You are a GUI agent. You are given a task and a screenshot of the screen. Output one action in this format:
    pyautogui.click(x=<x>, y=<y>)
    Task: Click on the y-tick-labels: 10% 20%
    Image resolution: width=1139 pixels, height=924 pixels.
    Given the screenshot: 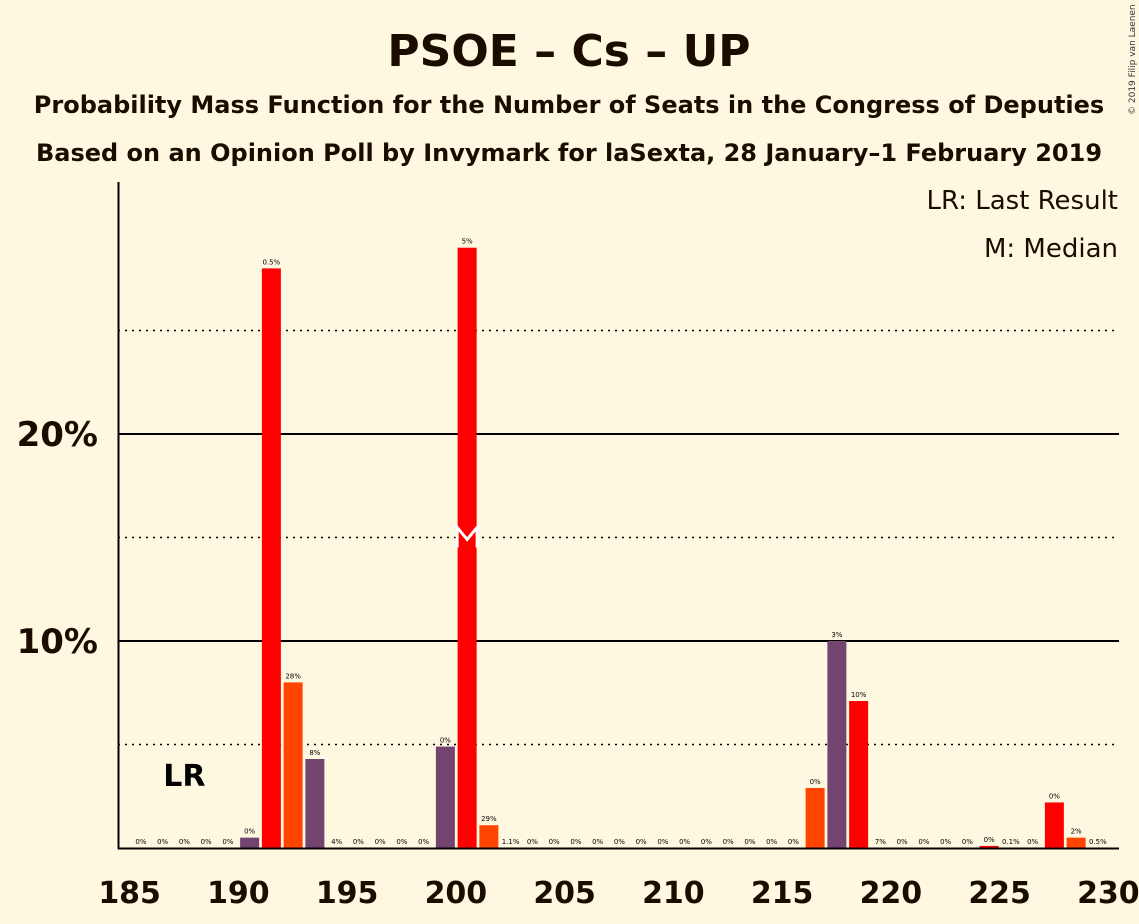 What is the action you would take?
    pyautogui.click(x=57, y=538)
    